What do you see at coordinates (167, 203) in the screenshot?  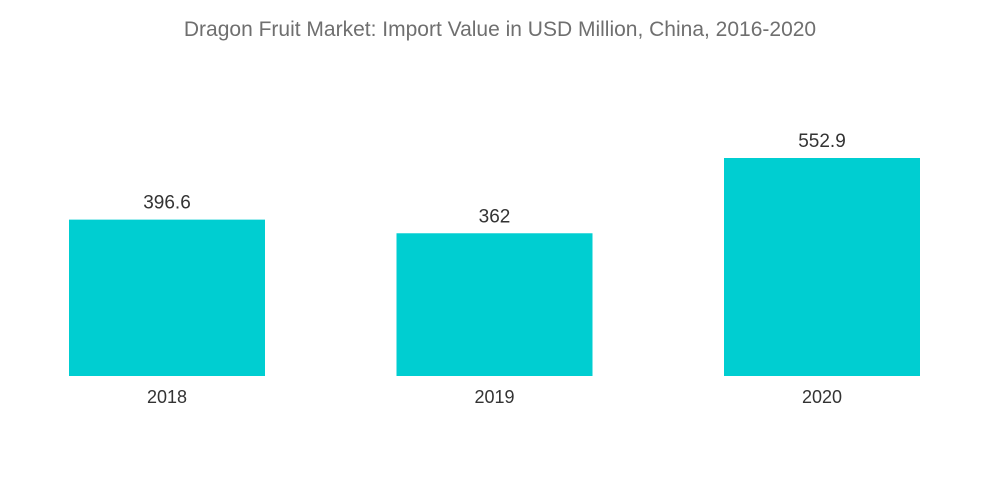 I see `data-label-2018: 396.6` at bounding box center [167, 203].